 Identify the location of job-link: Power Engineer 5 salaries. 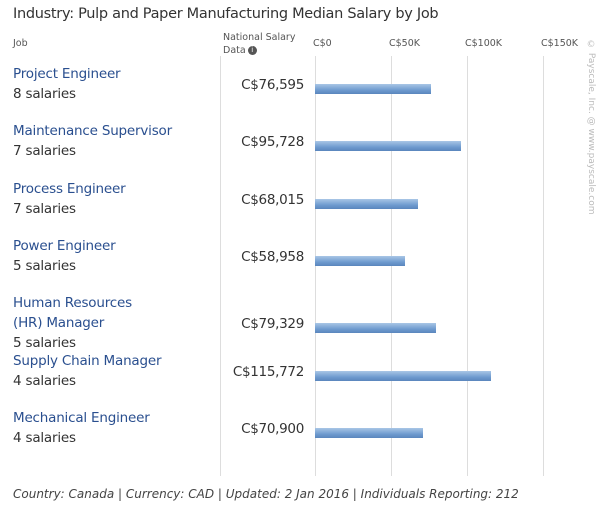
(113, 256).